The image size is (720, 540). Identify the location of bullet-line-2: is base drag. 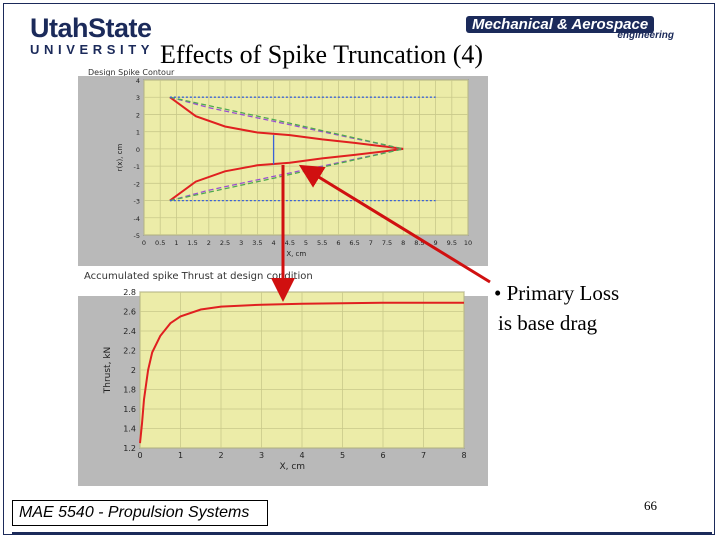
(548, 323).